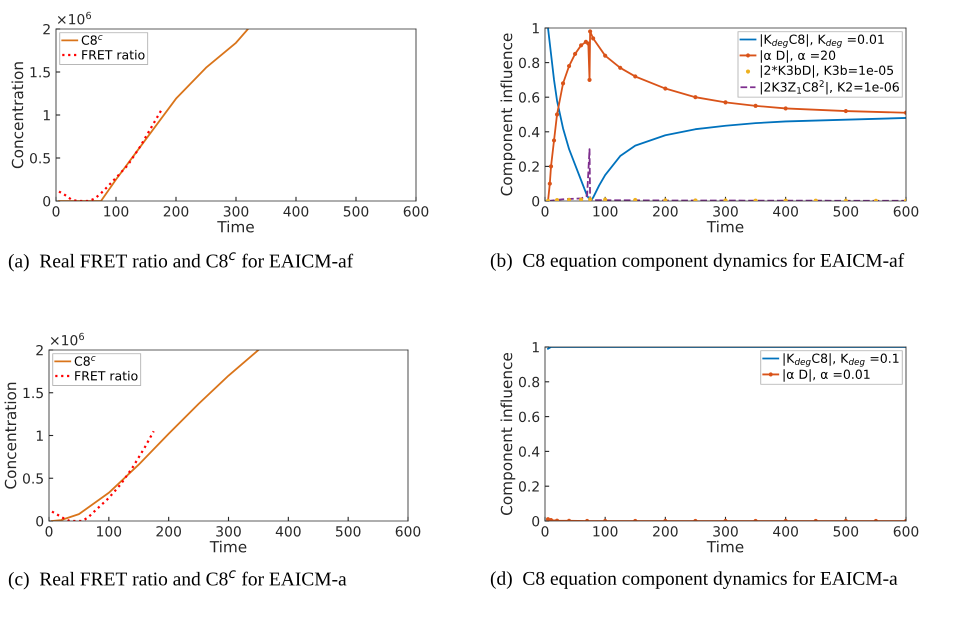 This screenshot has width=967, height=623. I want to click on text: (b) C8 equation component dynamics for EAICM-af, so click(697, 262).